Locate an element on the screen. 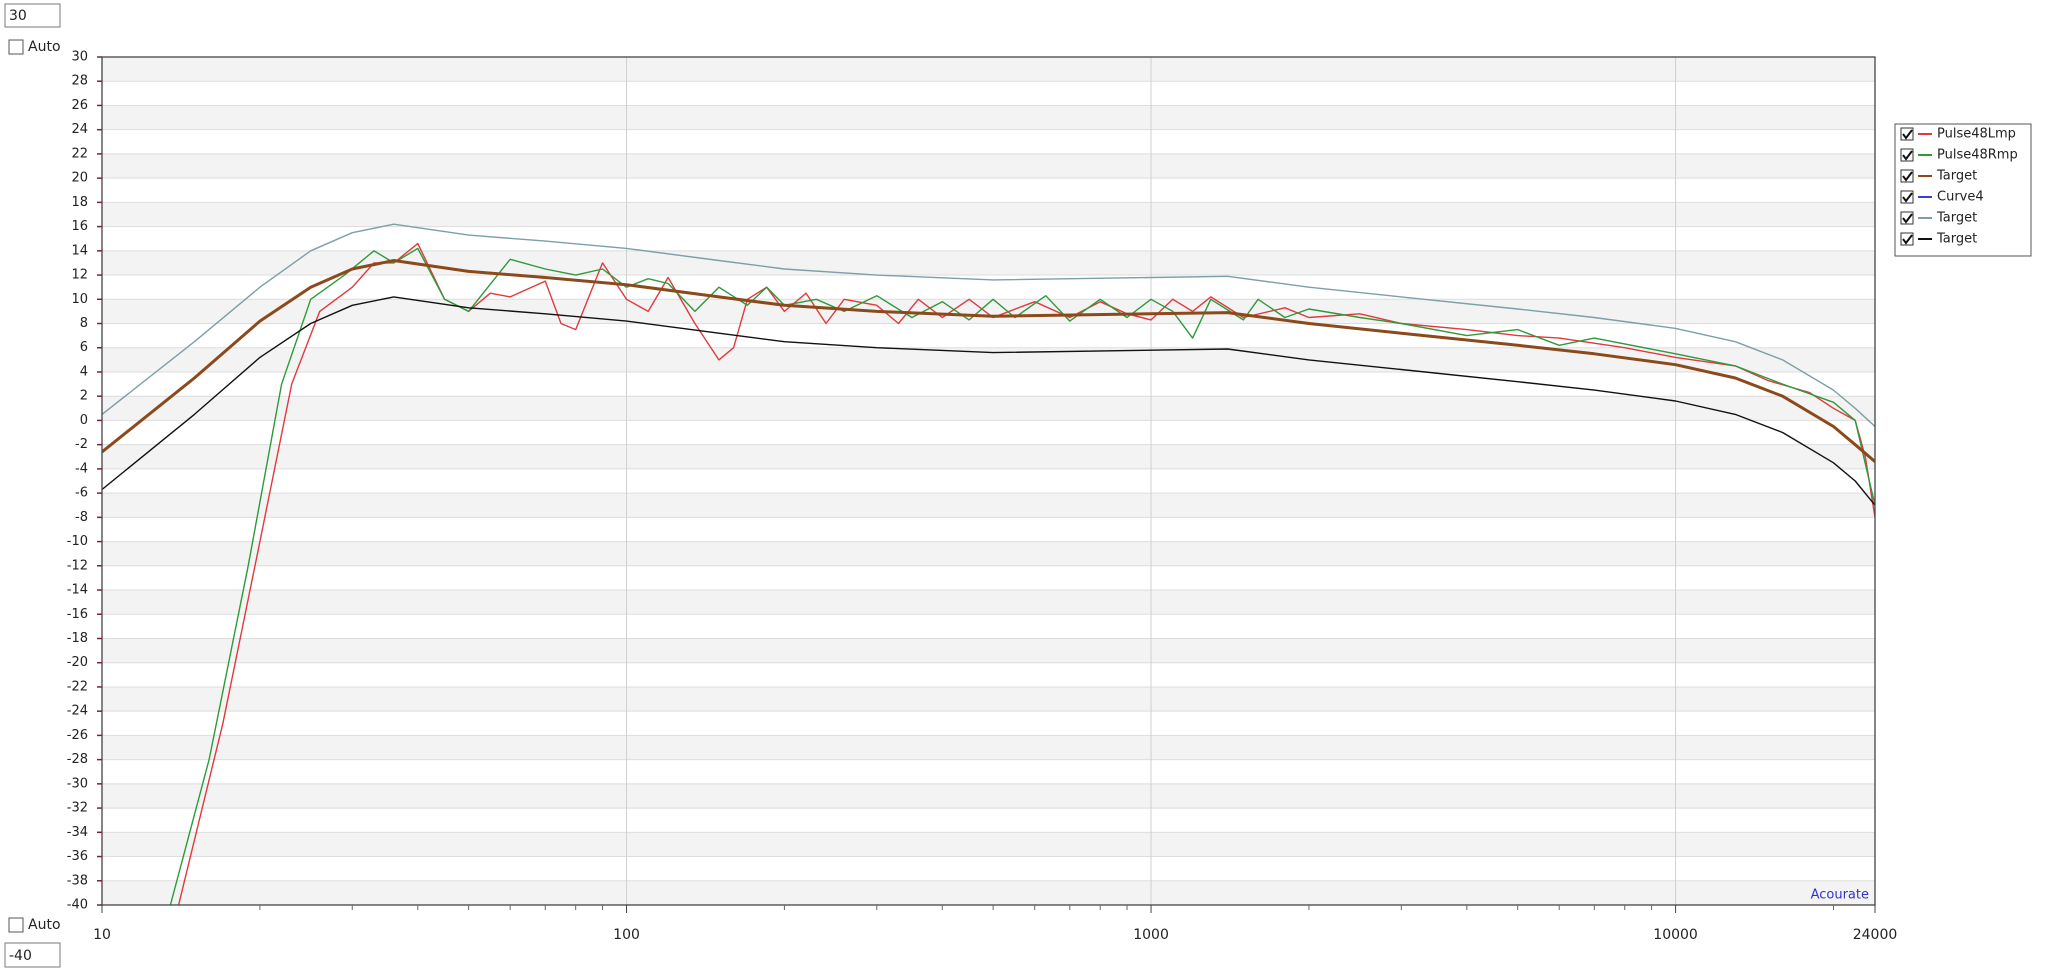  legend-label: Pulse48Rmp is located at coordinates (1977, 155).